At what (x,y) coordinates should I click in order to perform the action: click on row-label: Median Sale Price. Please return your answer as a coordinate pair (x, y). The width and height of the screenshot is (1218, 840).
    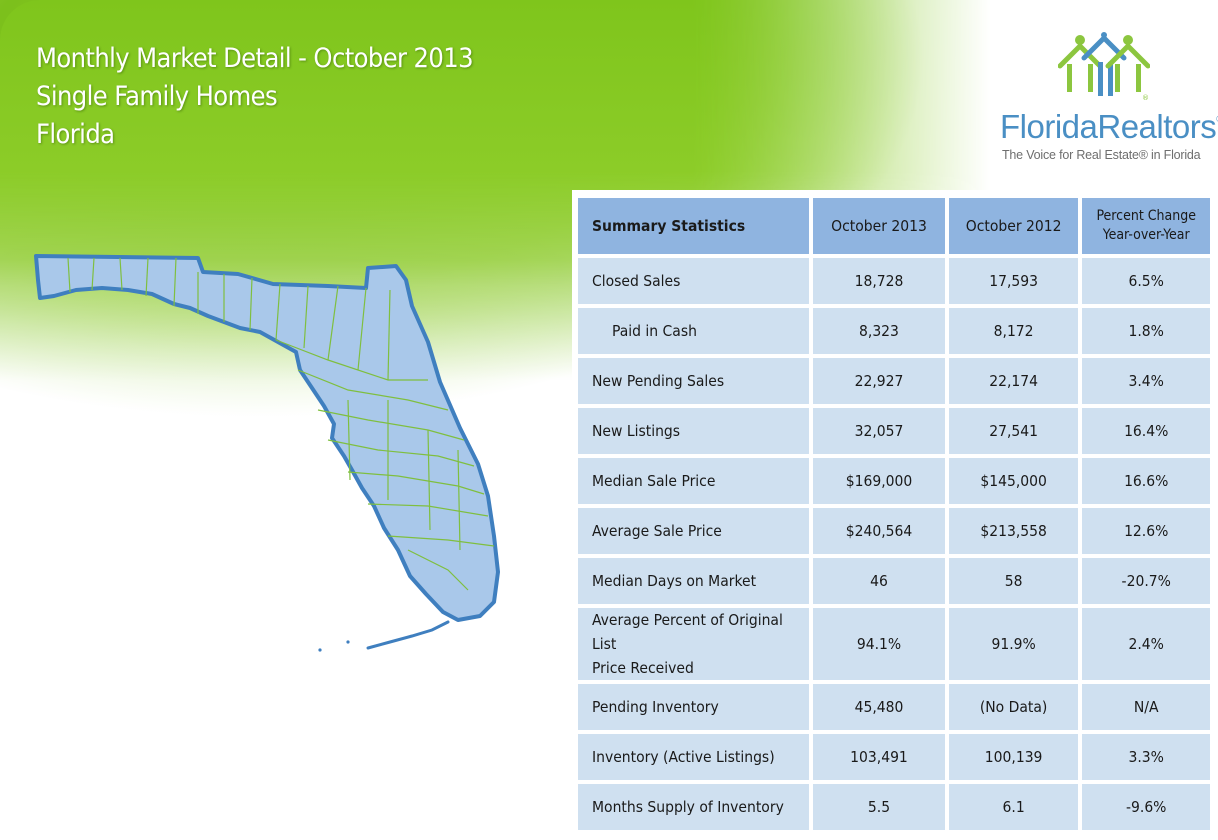
    Looking at the image, I should click on (694, 481).